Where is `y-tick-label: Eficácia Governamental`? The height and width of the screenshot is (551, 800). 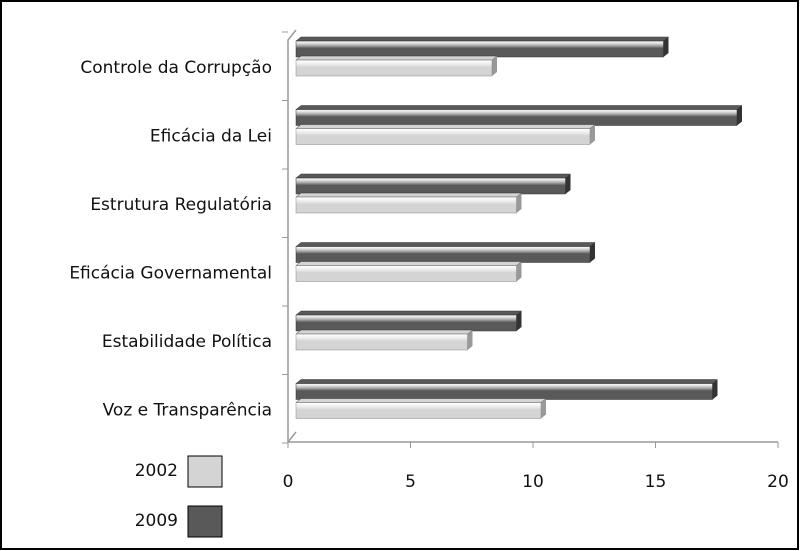 y-tick-label: Eficácia Governamental is located at coordinates (170, 274).